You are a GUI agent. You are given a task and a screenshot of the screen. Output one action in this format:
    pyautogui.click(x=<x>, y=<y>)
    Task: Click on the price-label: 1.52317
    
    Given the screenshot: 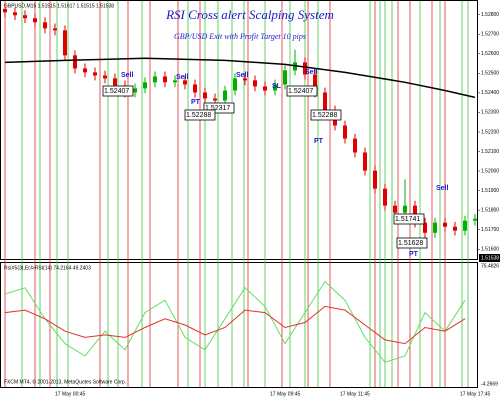 What is the action you would take?
    pyautogui.click(x=217, y=108)
    